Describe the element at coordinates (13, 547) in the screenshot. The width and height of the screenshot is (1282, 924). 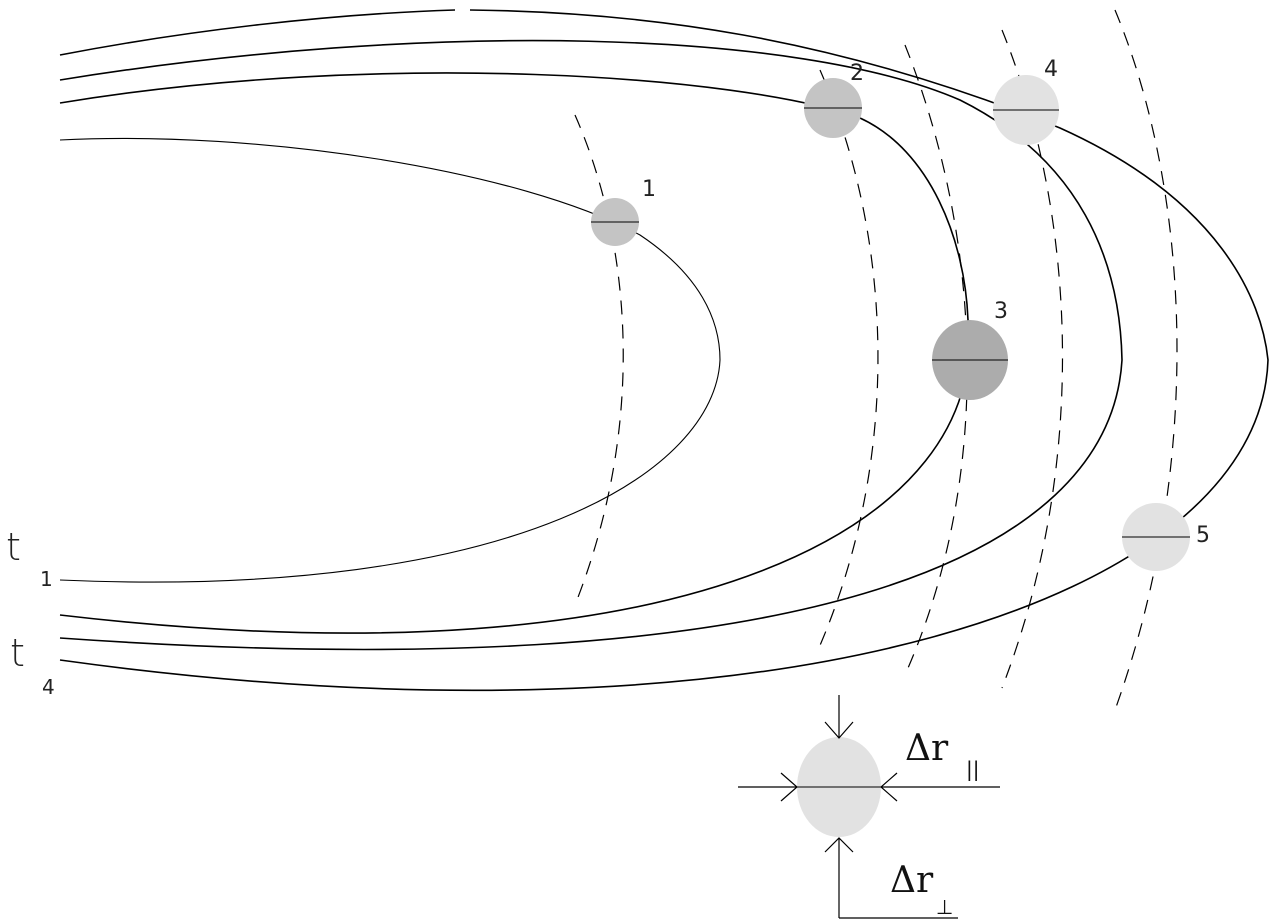
I see `time-label-t1: t` at that location.